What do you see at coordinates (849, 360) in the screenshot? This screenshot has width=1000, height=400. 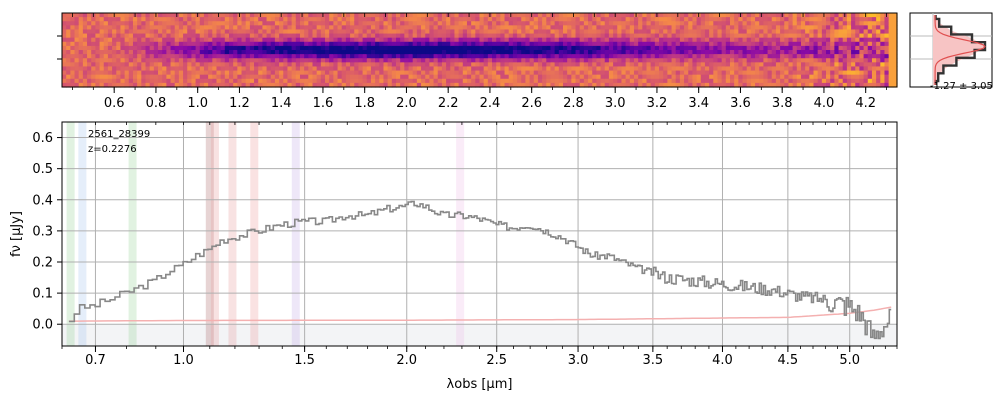 I see `x-tick-label: 5.0` at bounding box center [849, 360].